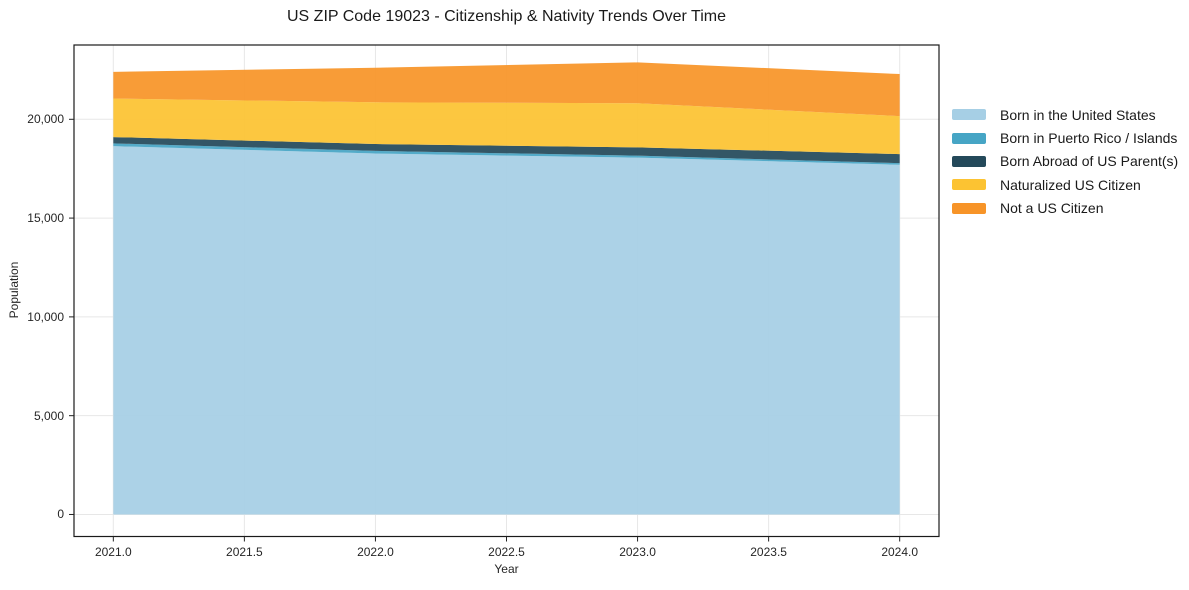  I want to click on y-tick-label: 20,000, so click(45, 119).